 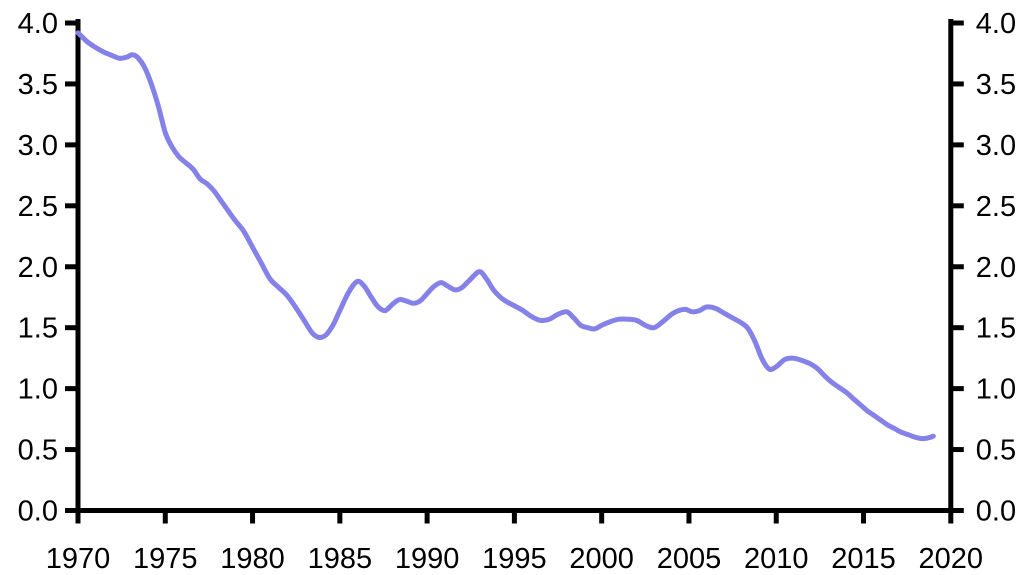 What do you see at coordinates (38, 390) in the screenshot?
I see `y-tick-label-left: 1.0` at bounding box center [38, 390].